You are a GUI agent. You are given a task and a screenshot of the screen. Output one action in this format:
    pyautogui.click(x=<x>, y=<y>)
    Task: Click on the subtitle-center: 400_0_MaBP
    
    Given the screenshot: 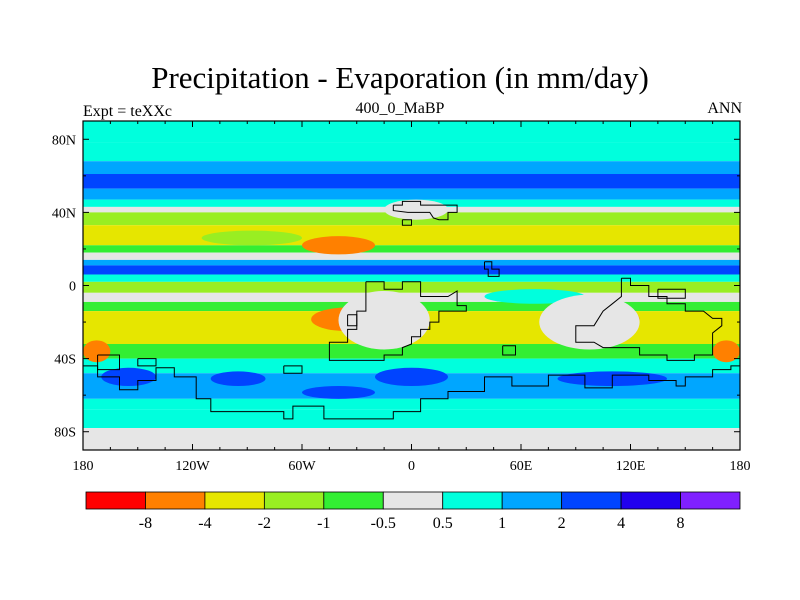 What is the action you would take?
    pyautogui.click(x=400, y=108)
    